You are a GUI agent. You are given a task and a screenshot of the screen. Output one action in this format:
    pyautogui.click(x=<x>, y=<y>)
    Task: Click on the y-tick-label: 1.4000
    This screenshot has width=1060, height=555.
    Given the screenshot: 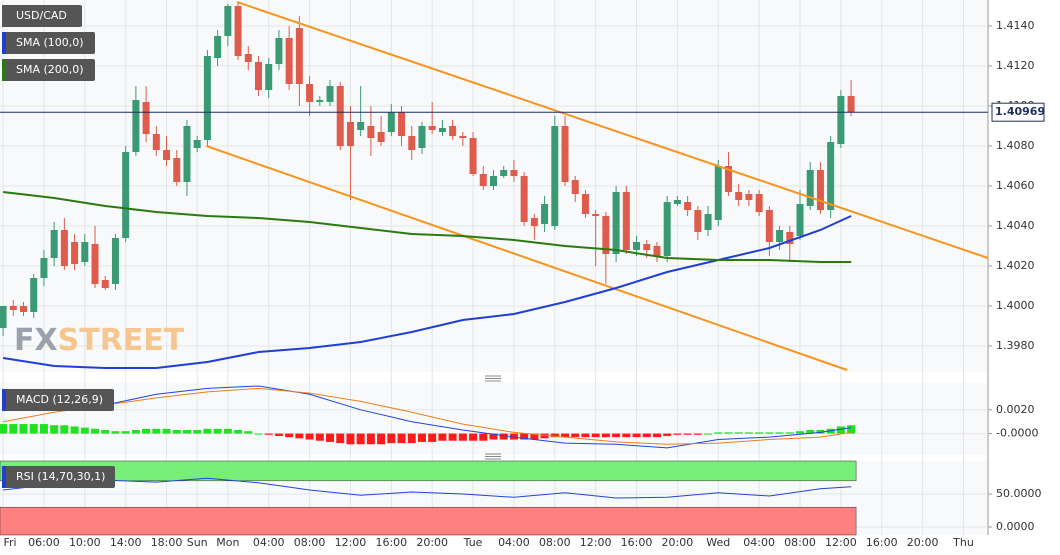 What is the action you would take?
    pyautogui.click(x=1015, y=305)
    